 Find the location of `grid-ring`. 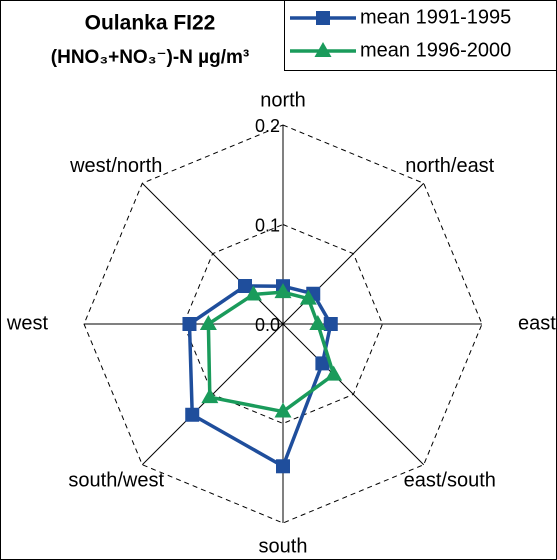

grid-ring is located at coordinates (283, 324).